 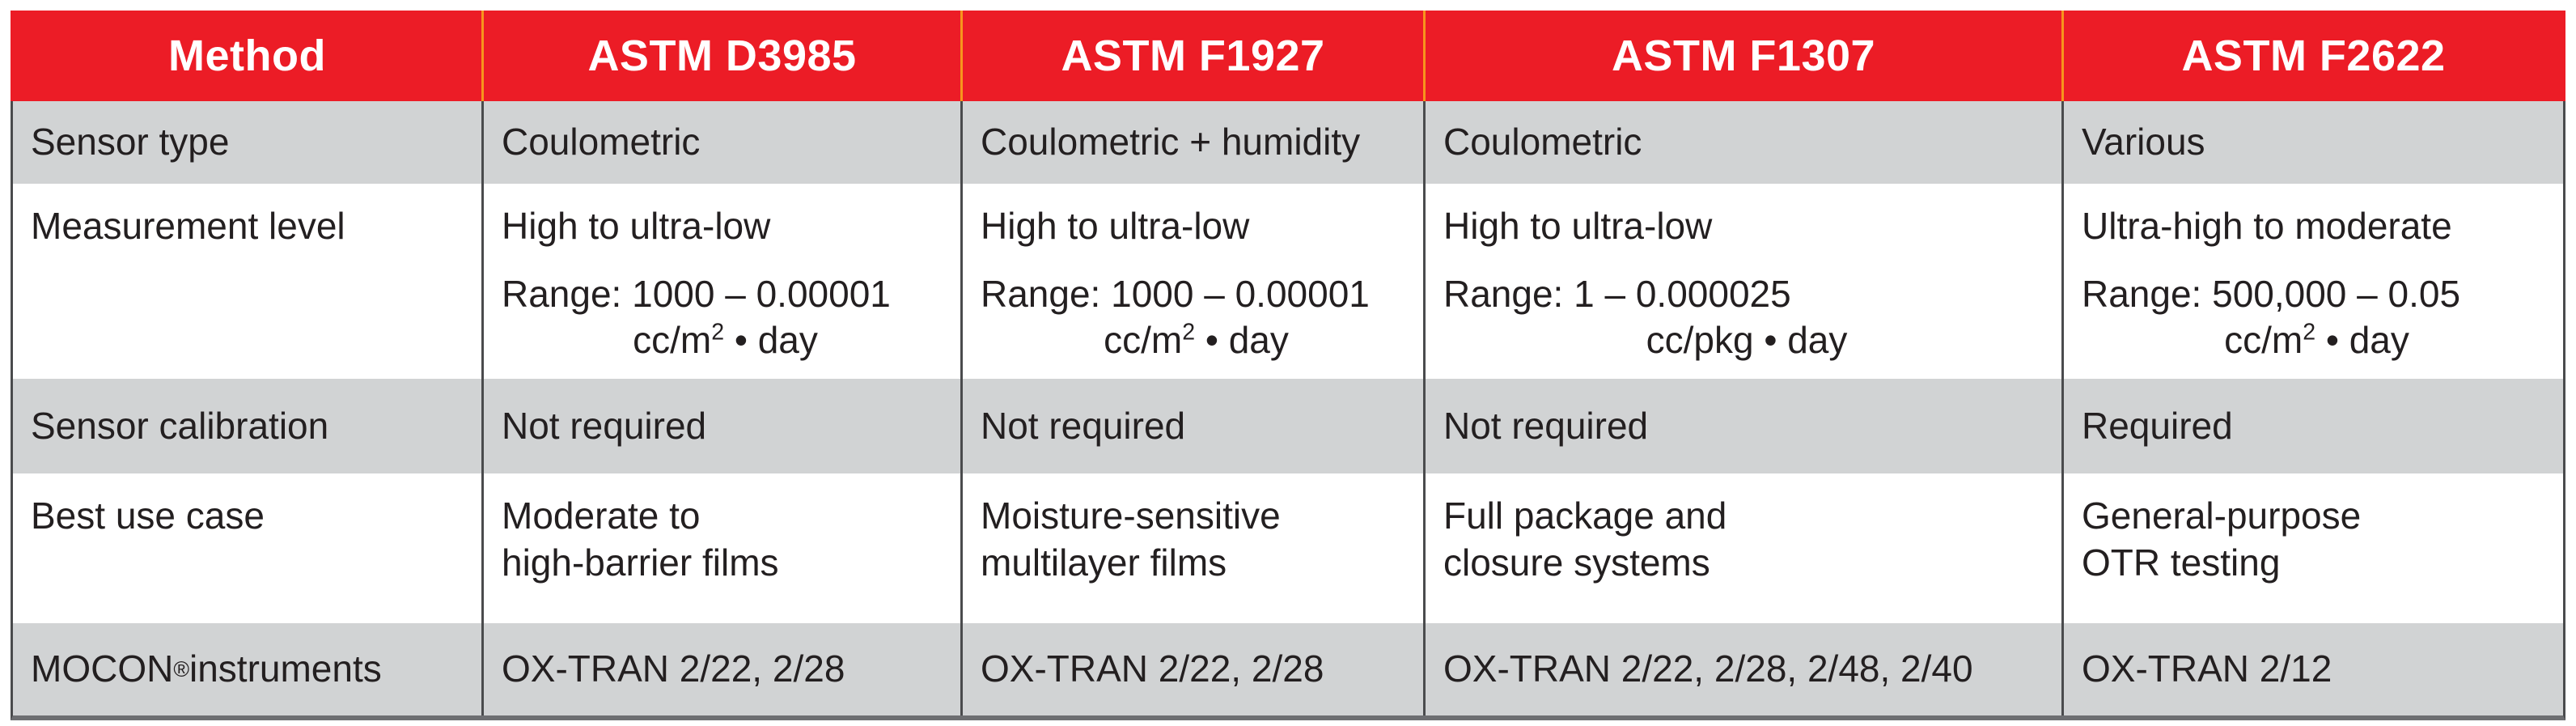 I want to click on mocon-label-main: MOCON, so click(x=102, y=668).